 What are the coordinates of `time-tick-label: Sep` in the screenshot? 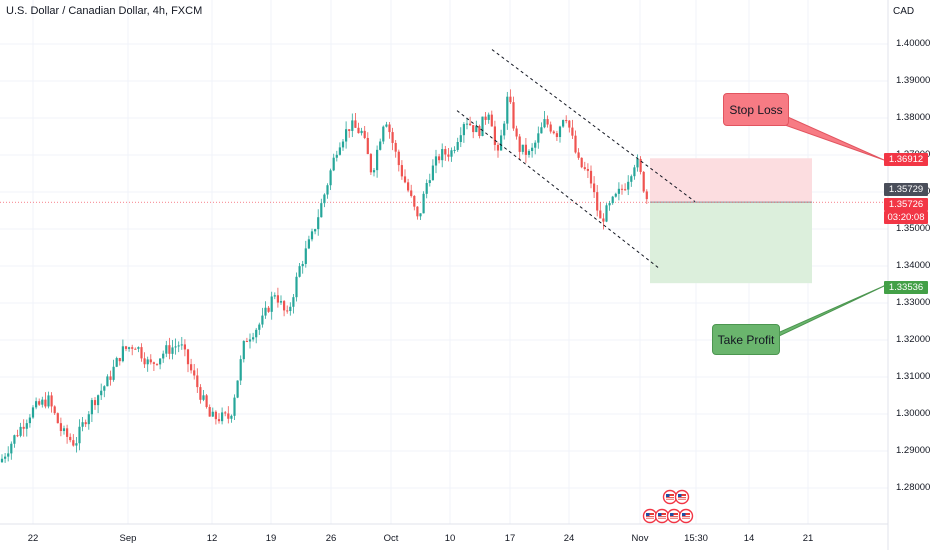 It's located at (128, 538).